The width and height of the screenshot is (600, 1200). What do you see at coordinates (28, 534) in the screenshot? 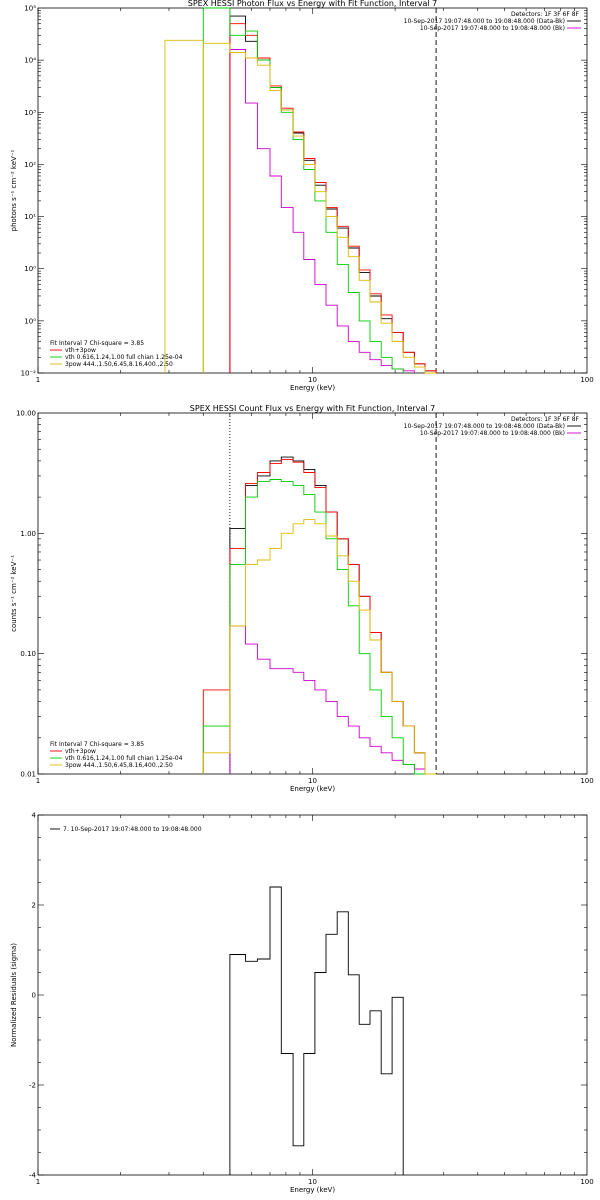
I see `y-tick-label: 1.00` at bounding box center [28, 534].